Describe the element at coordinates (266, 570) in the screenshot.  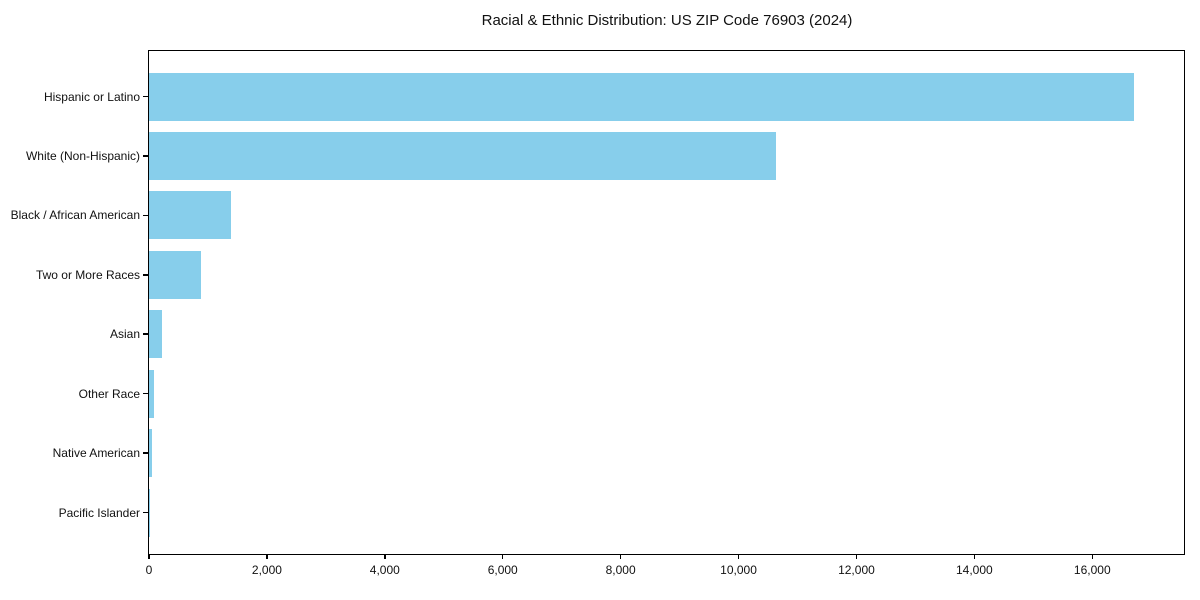
I see `x-tick-label: 2,000` at that location.